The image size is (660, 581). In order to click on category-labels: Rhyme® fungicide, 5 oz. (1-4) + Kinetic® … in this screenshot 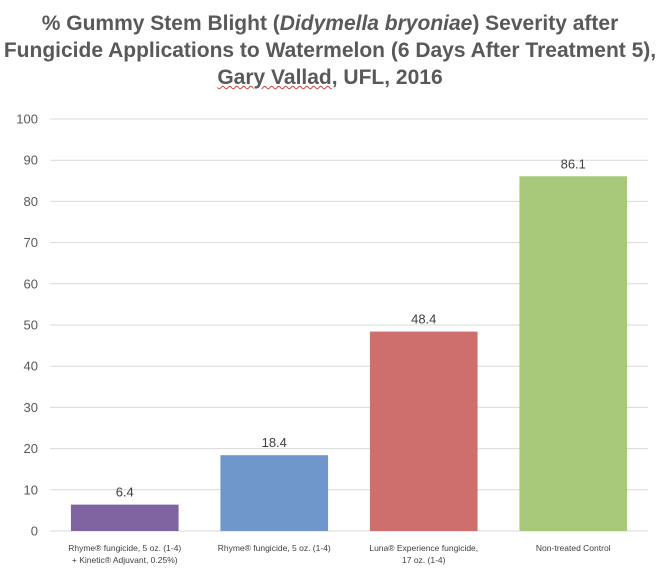, I will do `click(339, 554)`.